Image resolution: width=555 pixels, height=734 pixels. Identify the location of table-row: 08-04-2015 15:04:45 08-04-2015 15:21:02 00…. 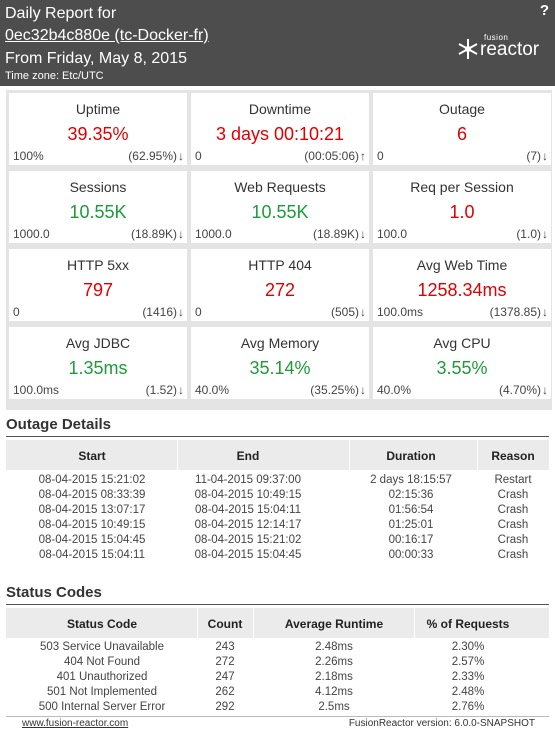
(277, 541).